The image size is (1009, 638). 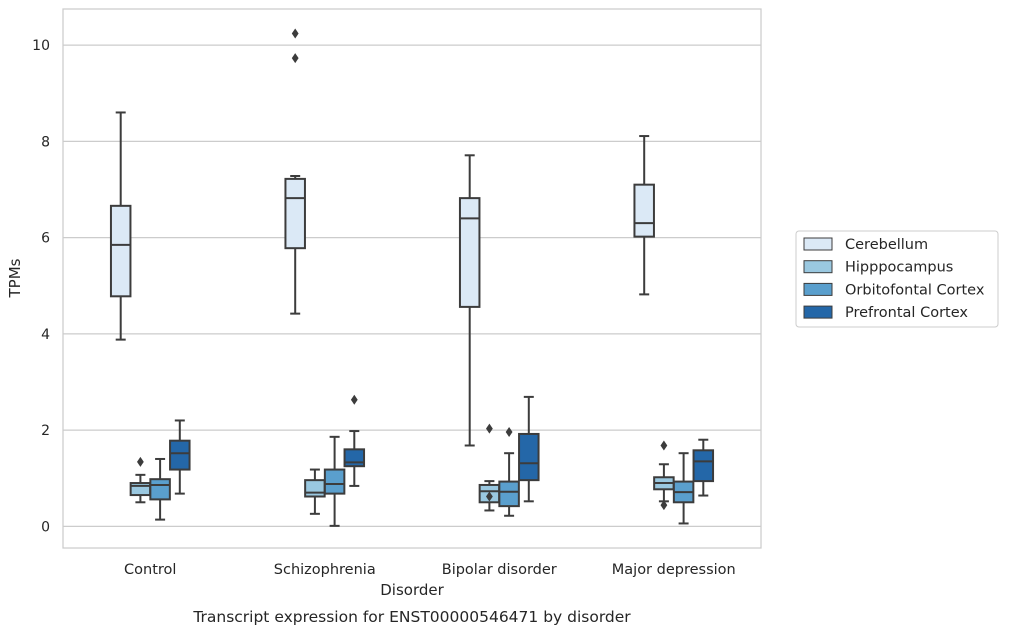 What do you see at coordinates (41, 46) in the screenshot?
I see `y-tick-label: 10` at bounding box center [41, 46].